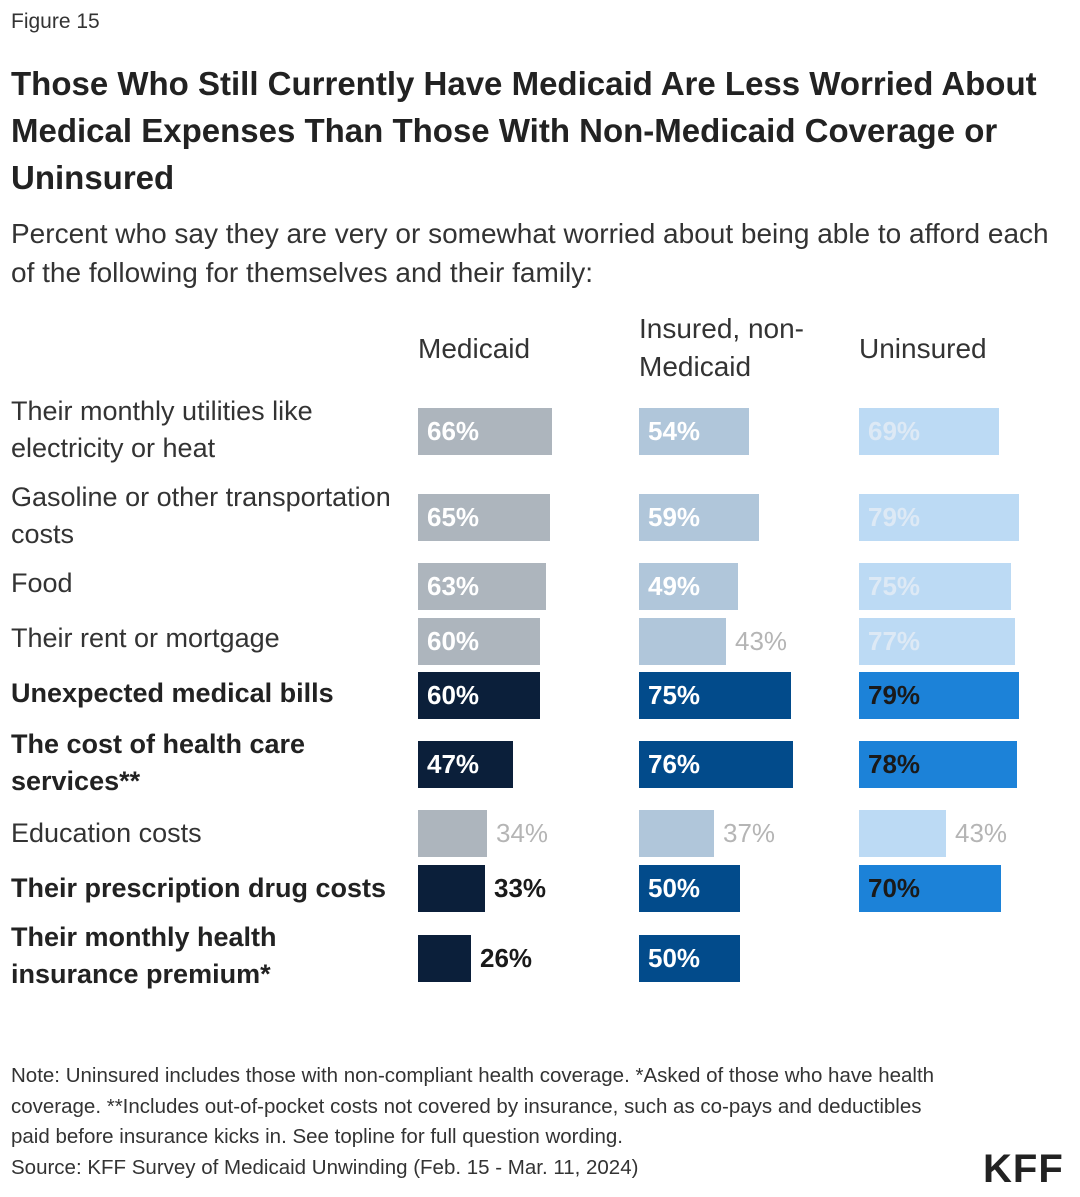 The width and height of the screenshot is (1080, 1197). I want to click on col-head-medicaid: Medicaid, so click(474, 348).